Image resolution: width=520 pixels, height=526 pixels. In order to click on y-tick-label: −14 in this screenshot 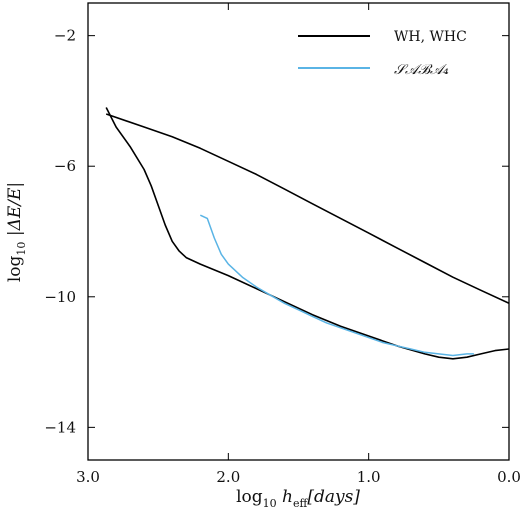, I will do `click(60, 427)`.